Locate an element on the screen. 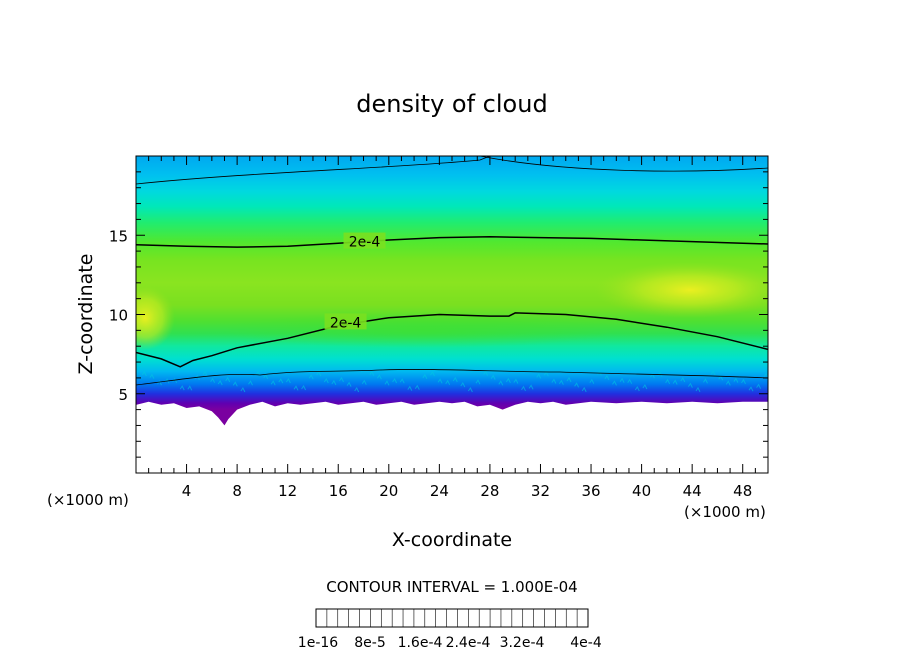 This screenshot has height=658, width=904. x-tick-label: 20 is located at coordinates (388, 491).